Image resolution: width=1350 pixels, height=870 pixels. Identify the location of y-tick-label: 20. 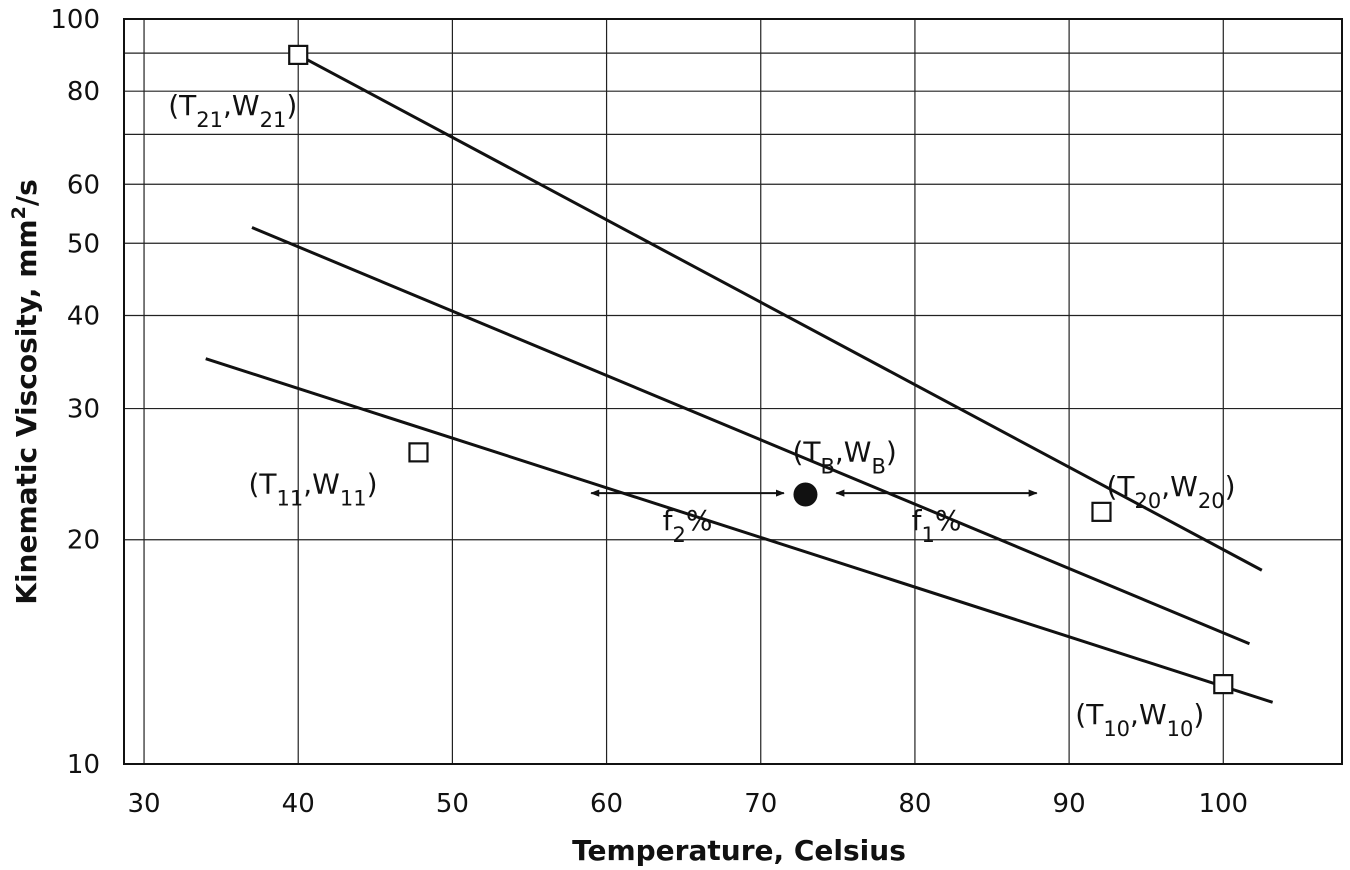
(83, 541).